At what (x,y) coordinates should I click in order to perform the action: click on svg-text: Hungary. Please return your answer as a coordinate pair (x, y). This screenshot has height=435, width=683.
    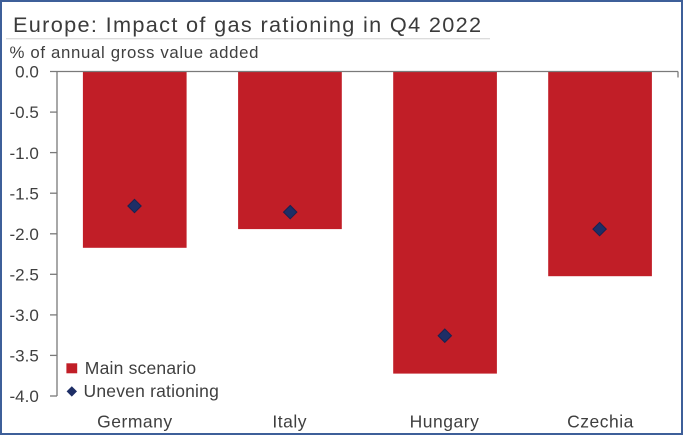
    Looking at the image, I should click on (445, 422).